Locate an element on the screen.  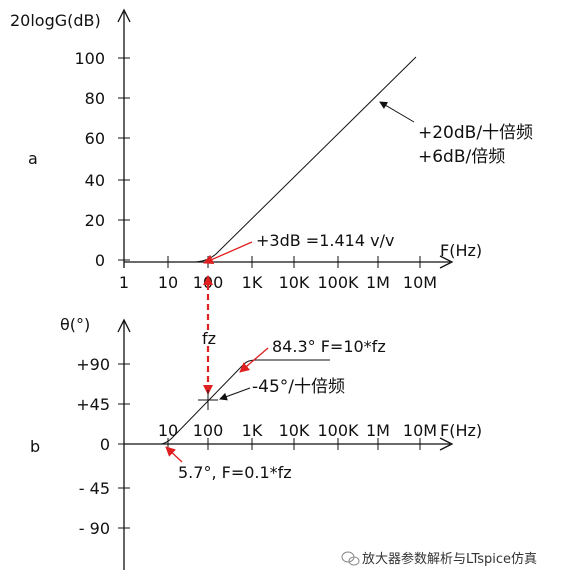
magnitude-y-axis-label: 20logG(dB) is located at coordinates (55, 20).